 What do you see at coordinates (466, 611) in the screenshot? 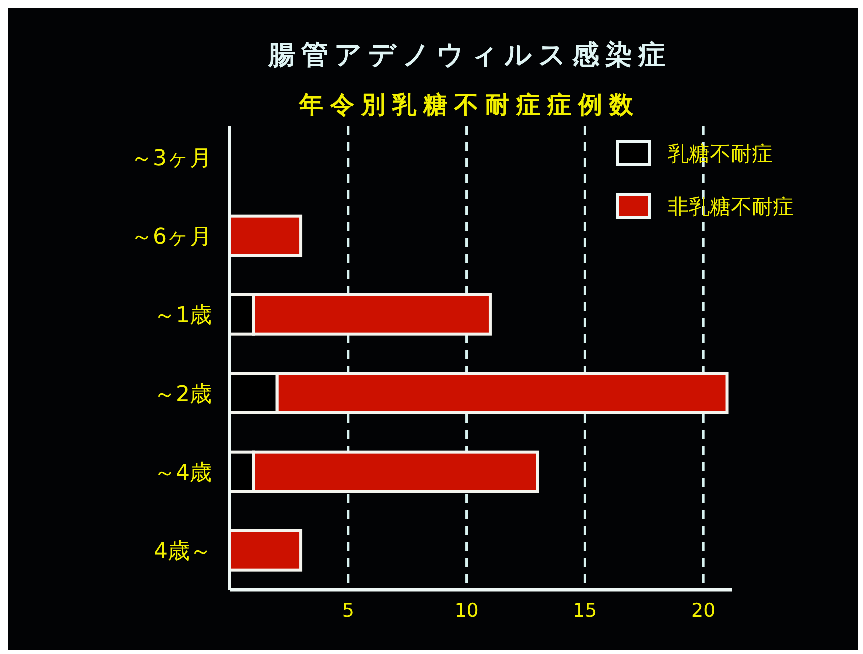
I see `x-tick-label: 10` at bounding box center [466, 611].